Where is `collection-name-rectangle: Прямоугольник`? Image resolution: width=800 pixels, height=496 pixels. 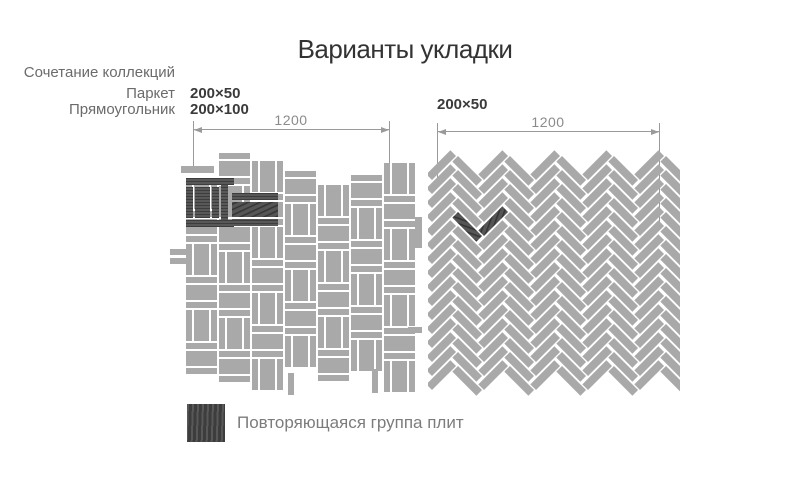
collection-name-rectangle: Прямоугольник is located at coordinates (121, 109).